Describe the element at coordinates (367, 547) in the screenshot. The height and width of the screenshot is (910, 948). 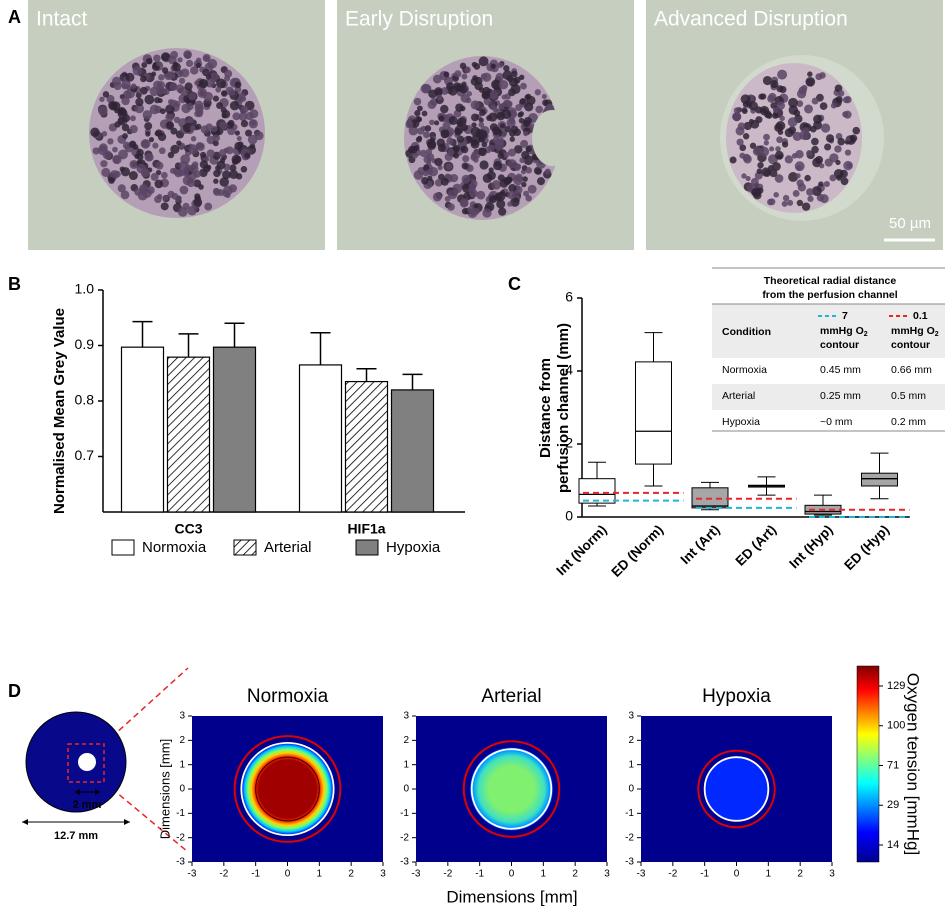
I see `legend-swatch` at that location.